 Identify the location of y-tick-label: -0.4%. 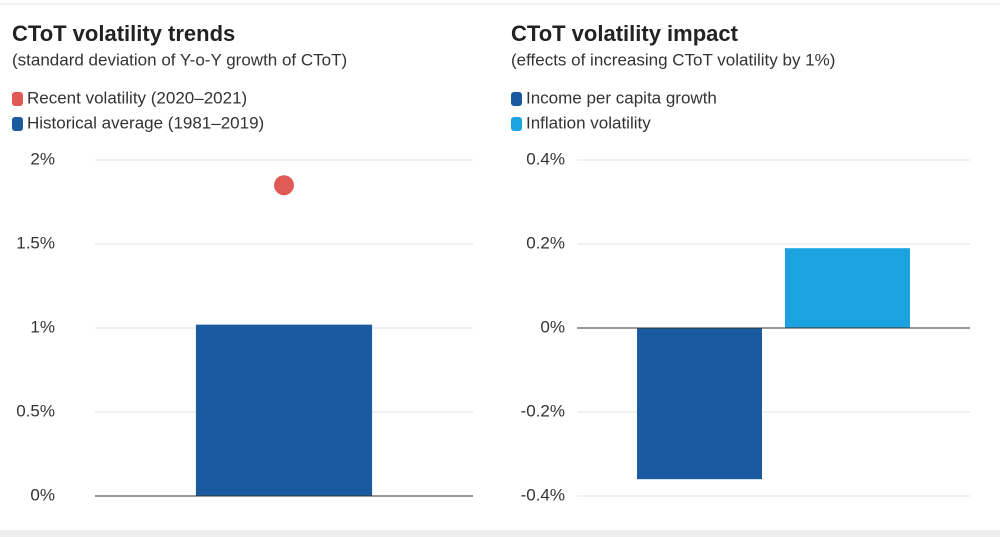
(543, 494).